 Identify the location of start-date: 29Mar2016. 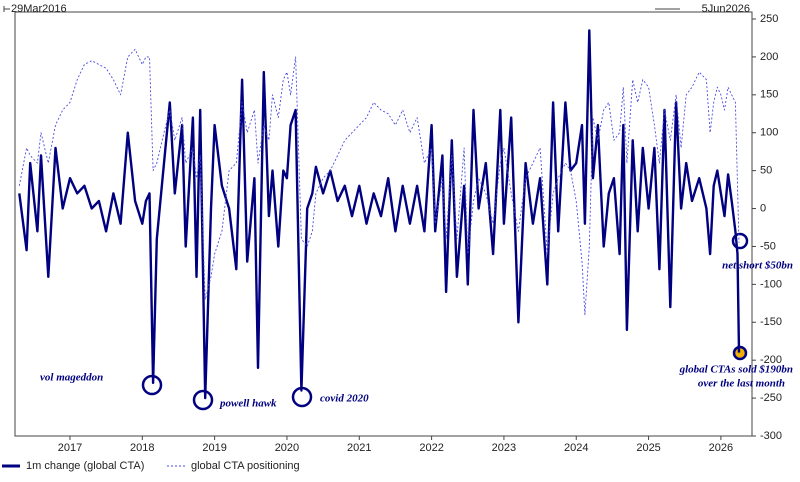
(39, 9).